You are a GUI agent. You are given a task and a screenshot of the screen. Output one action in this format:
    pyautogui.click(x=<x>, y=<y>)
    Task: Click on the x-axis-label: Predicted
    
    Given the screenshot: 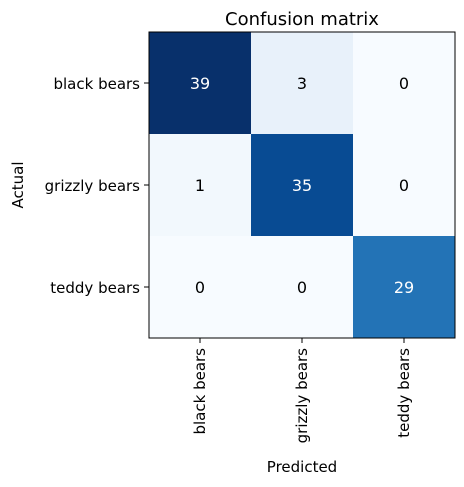 What is the action you would take?
    pyautogui.click(x=302, y=467)
    